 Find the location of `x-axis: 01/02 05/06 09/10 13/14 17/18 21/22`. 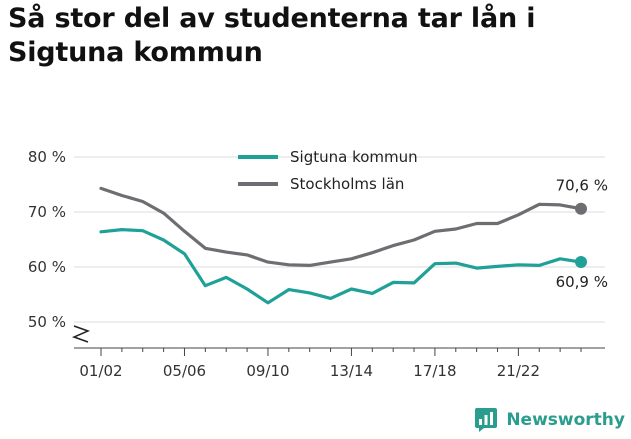

x-axis: 01/02 05/06 09/10 13/14 17/18 21/22 is located at coordinates (339, 363).